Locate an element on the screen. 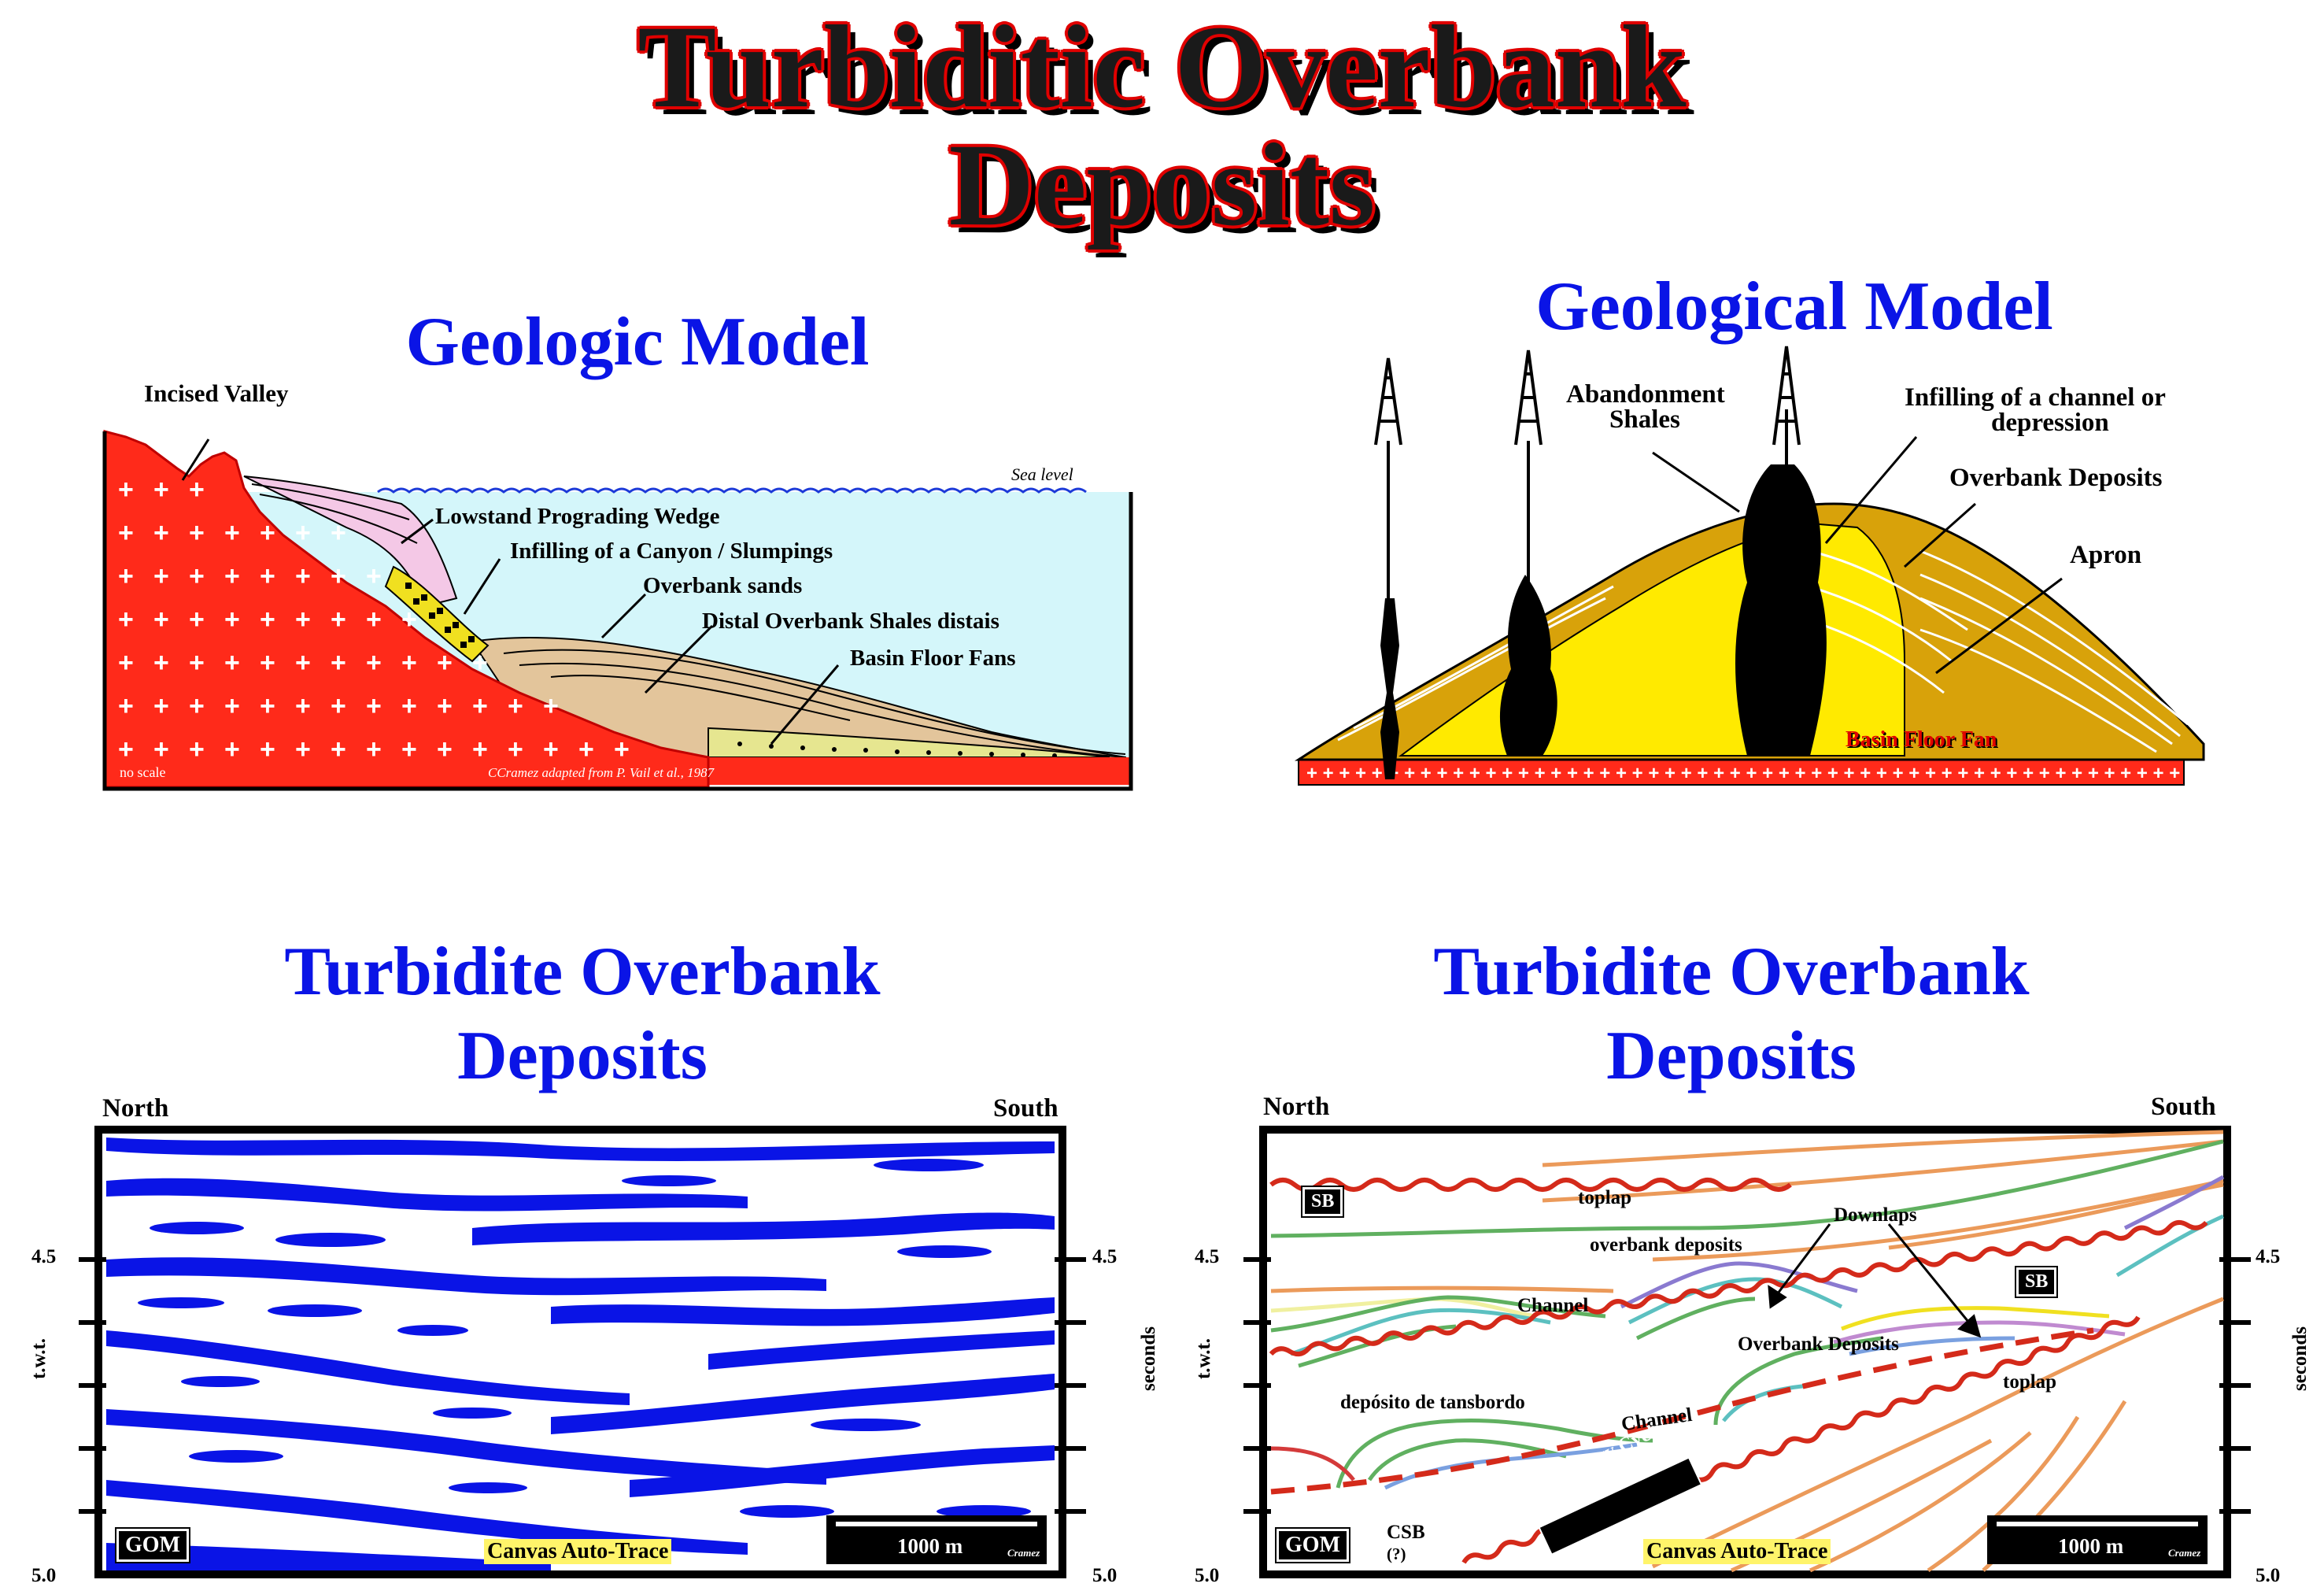  br-axis-right: seconds is located at coordinates (2300, 1358).